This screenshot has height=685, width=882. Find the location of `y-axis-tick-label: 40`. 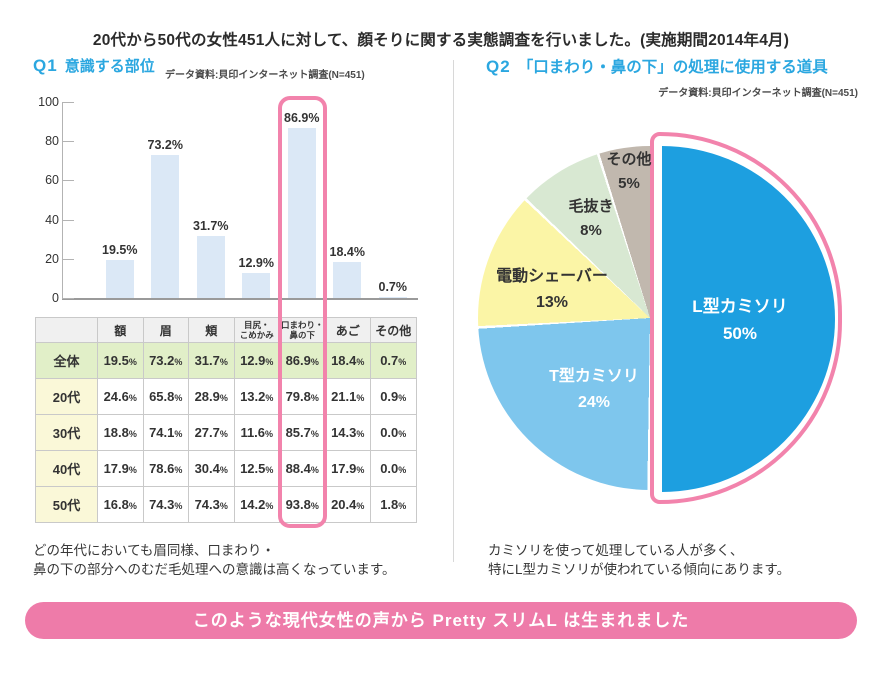

y-axis-tick-label: 40 is located at coordinates (52, 219).